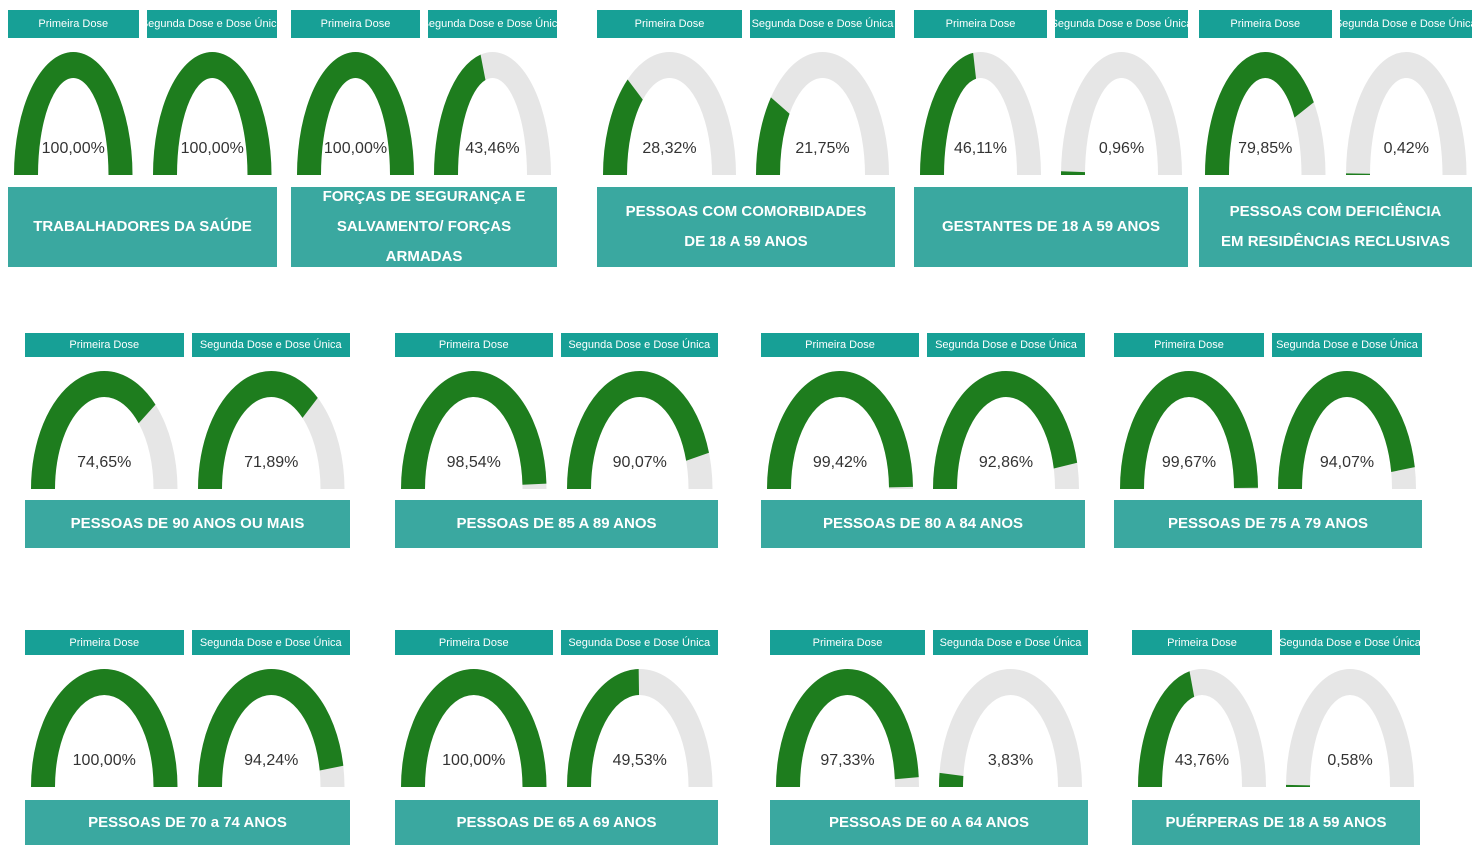 The image size is (1477, 845). I want to click on group-title: PESSOAS DE 85 A 89 ANOS, so click(556, 524).